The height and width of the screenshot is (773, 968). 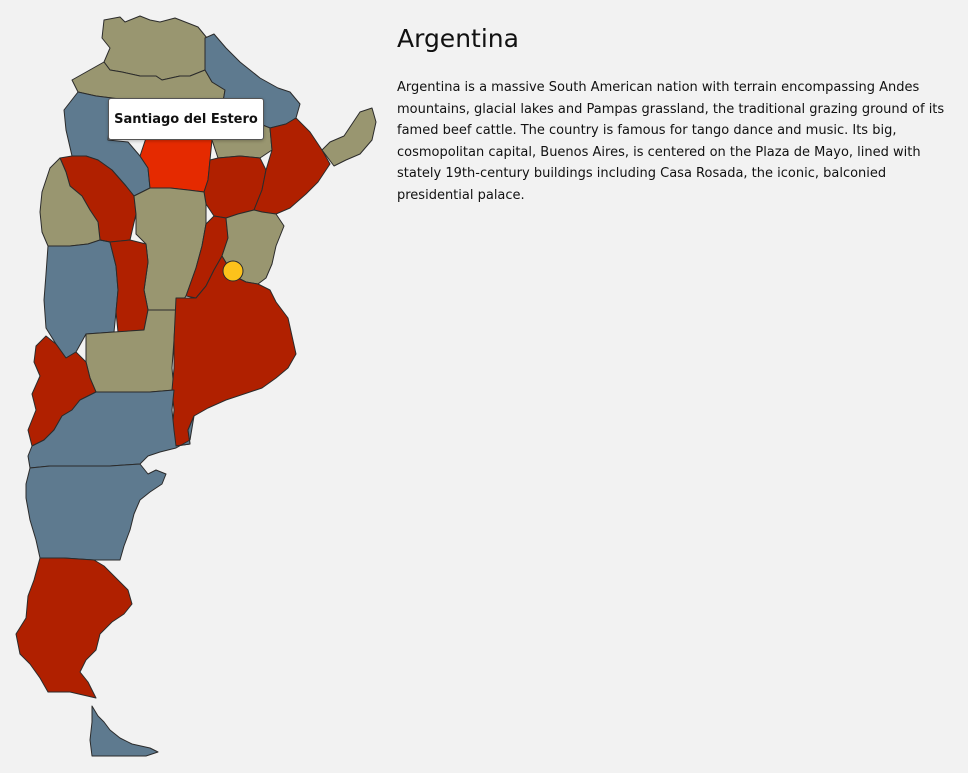 I want to click on province-jujuy, so click(x=154, y=48).